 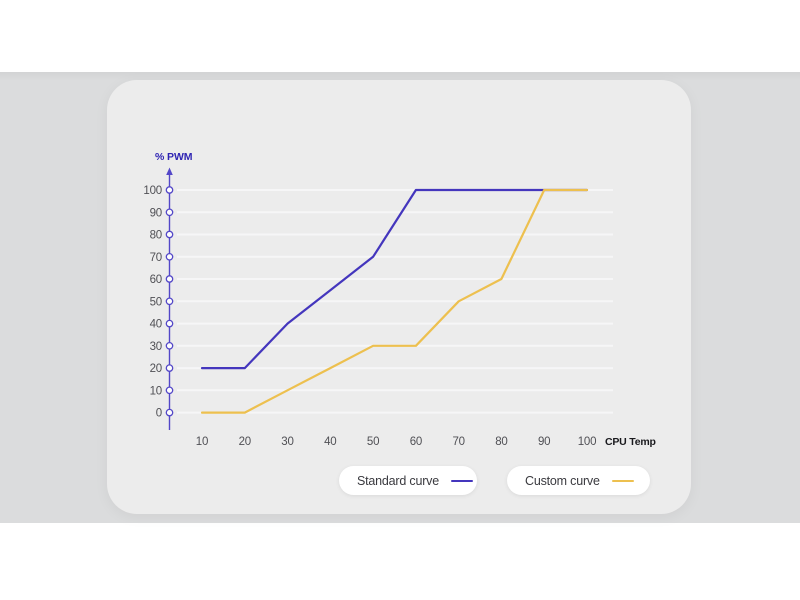 I want to click on legend-standard-curve-label: Standard curve, so click(x=398, y=480).